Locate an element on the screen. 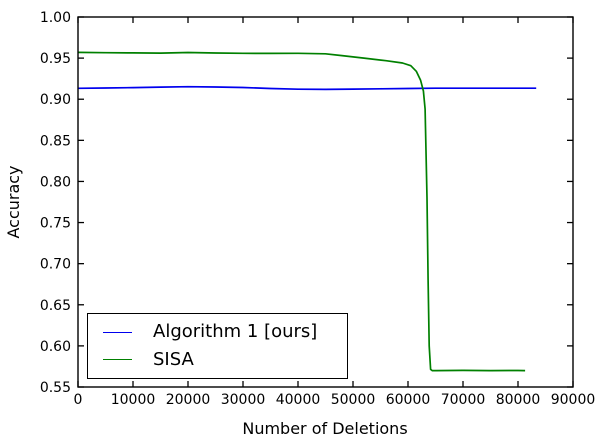  x-tick-label: 60000 is located at coordinates (408, 400).